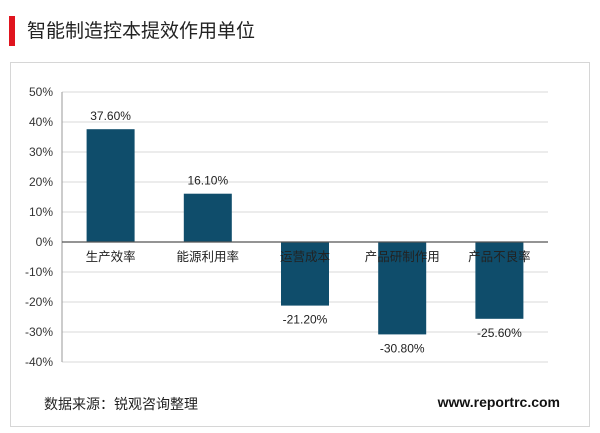 This screenshot has width=600, height=433. I want to click on x-category-label: 产品不良率, so click(499, 256).